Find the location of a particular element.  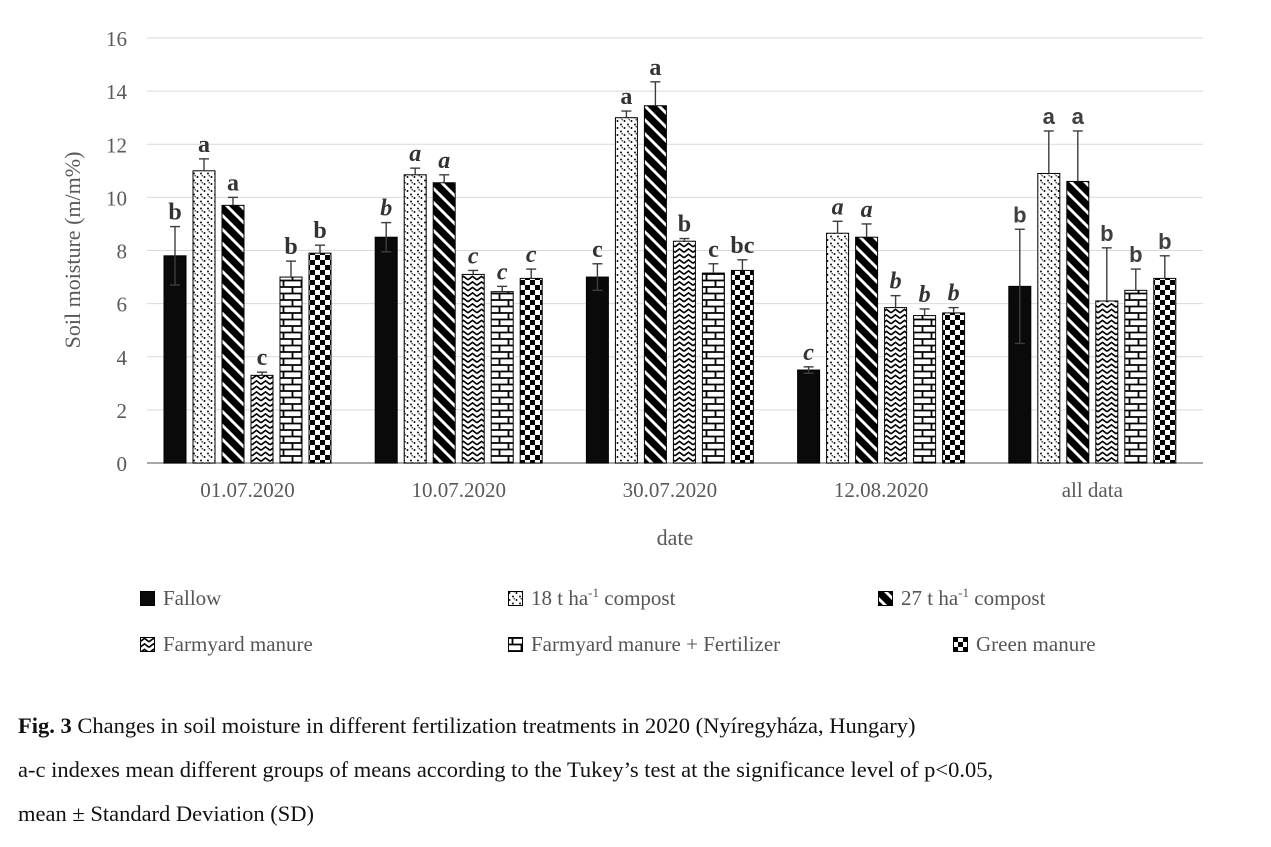

legend-item-checker: Green manure is located at coordinates (1024, 644).